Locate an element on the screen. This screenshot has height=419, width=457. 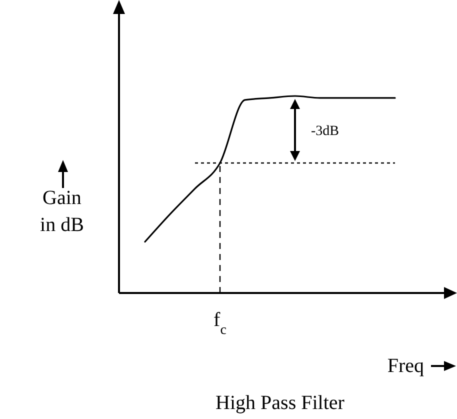
text: High Pass Filter is located at coordinates (280, 403).